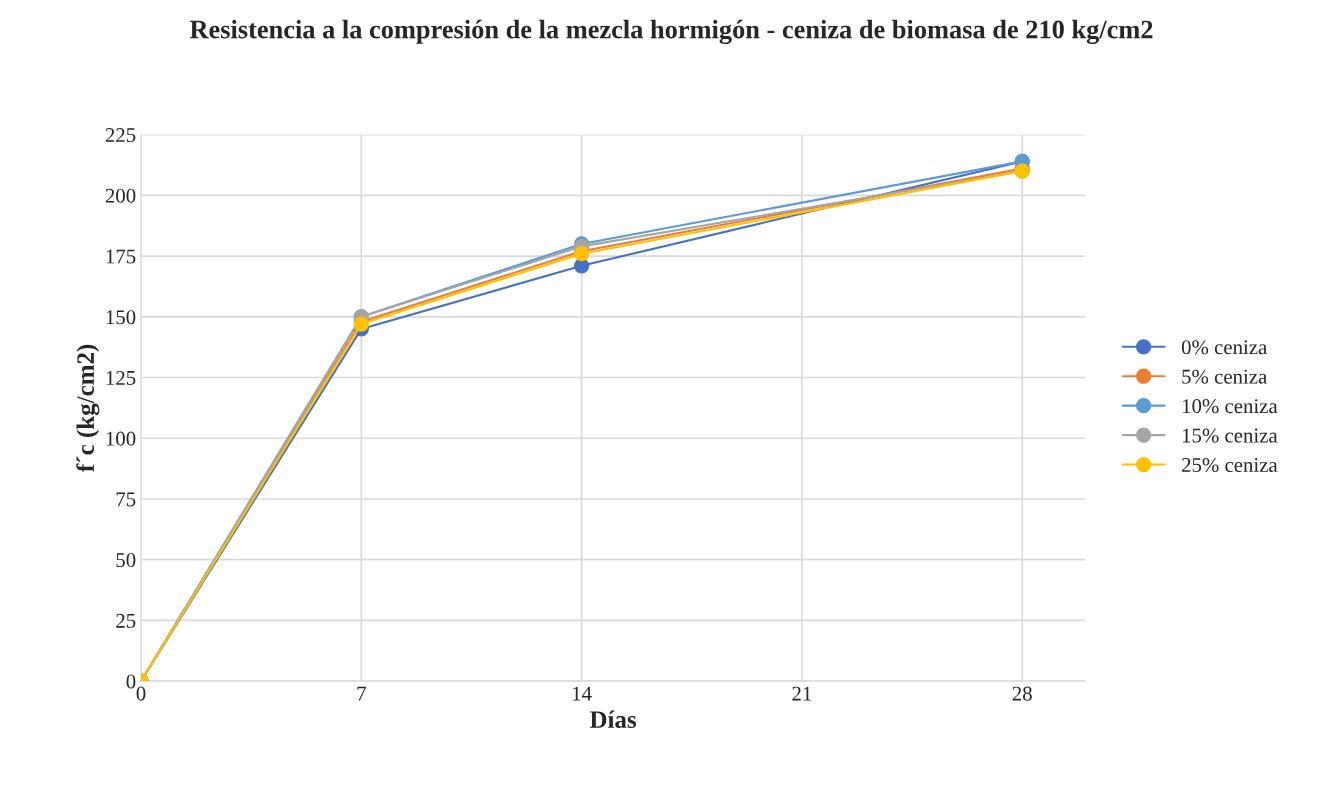  What do you see at coordinates (582, 693) in the screenshot?
I see `x-tick-label: 14` at bounding box center [582, 693].